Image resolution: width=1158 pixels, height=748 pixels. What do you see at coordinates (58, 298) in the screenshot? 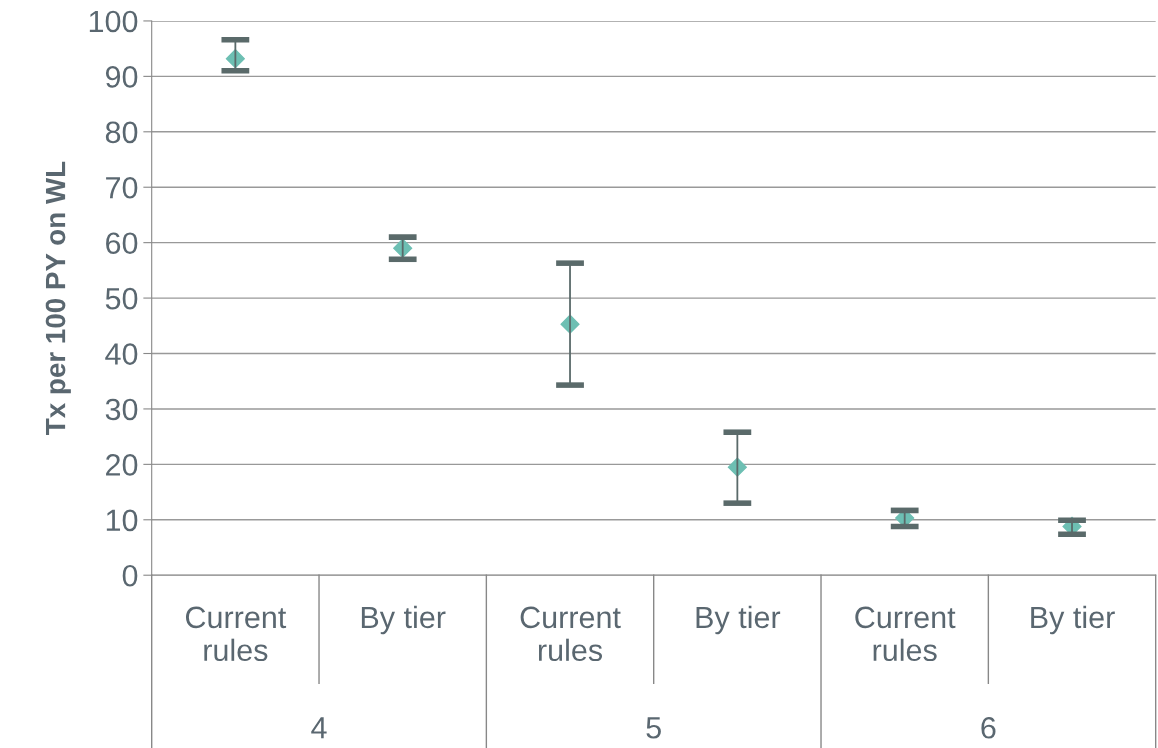
I see `y-axis-title: Tx per 100 PY on WL` at bounding box center [58, 298].